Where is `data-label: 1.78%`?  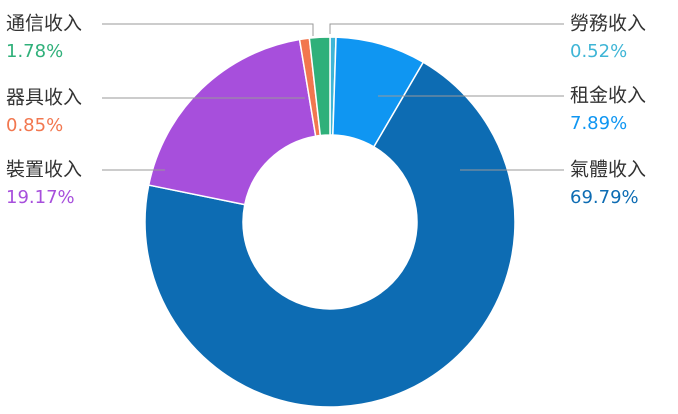 data-label: 1.78% is located at coordinates (34, 51).